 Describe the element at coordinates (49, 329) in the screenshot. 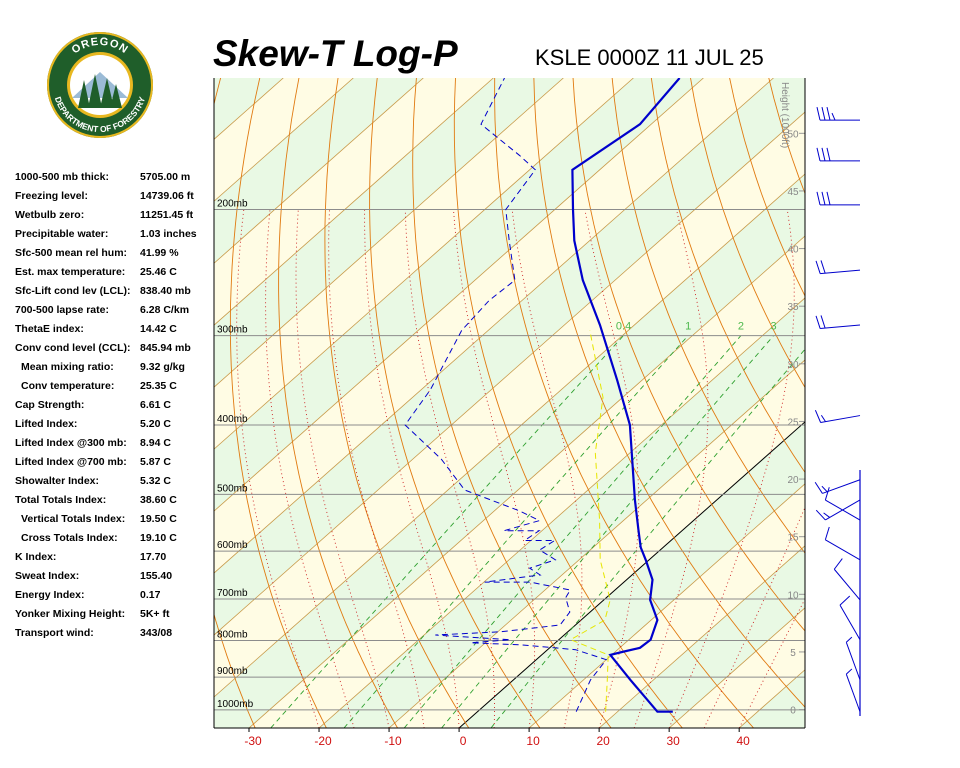

I see `index-label: ThetaE index:` at that location.